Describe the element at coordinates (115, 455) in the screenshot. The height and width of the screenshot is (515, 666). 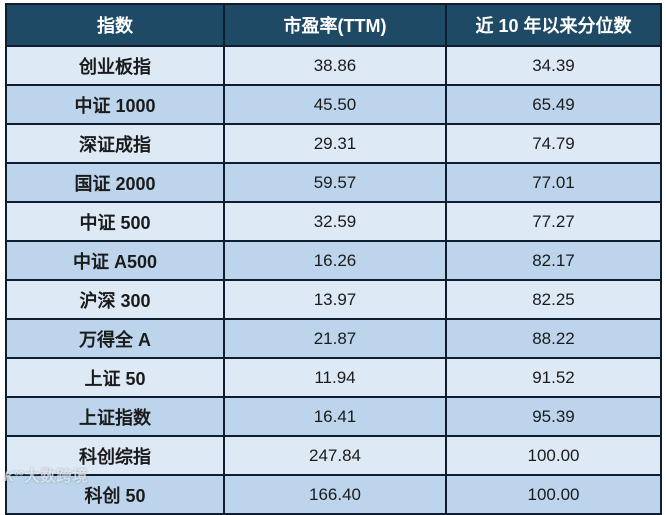
I see `index-name-cell: 科创综指` at that location.